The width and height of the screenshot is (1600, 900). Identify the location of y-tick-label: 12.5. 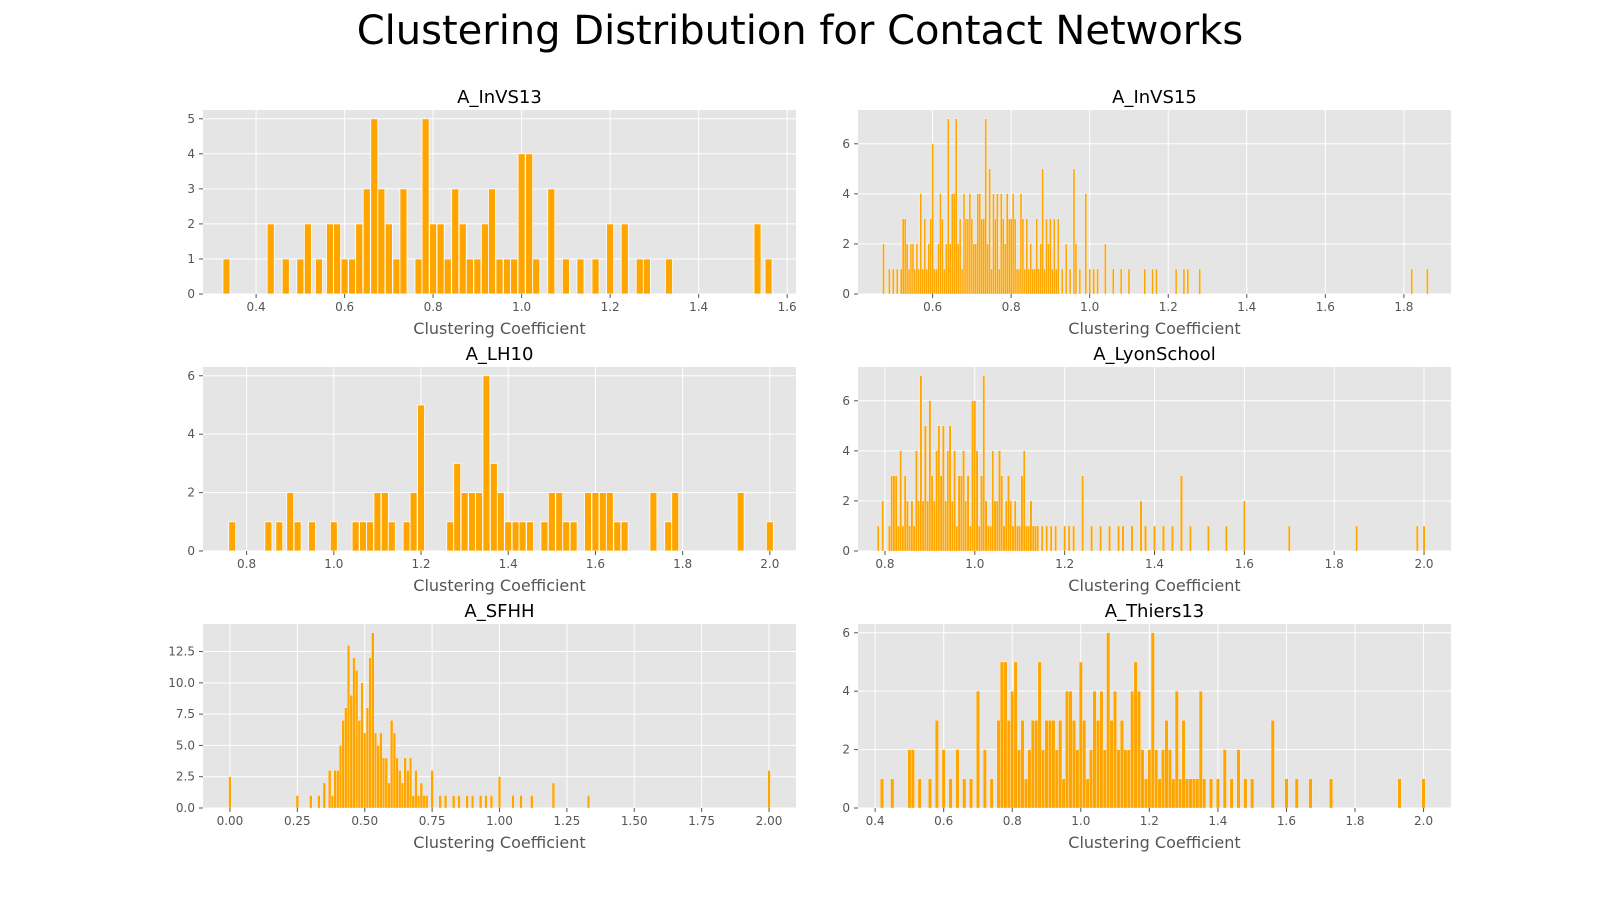
(181, 652).